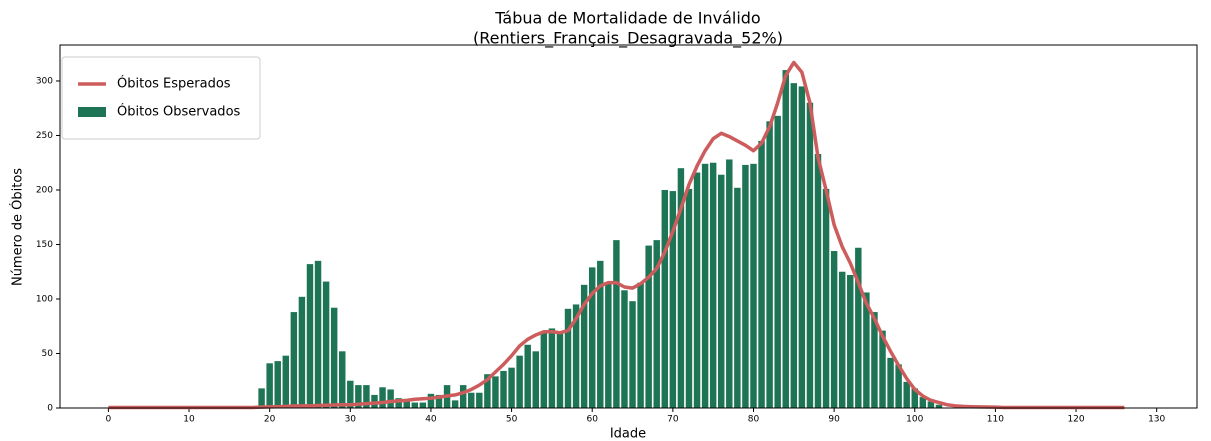 The image size is (1211, 441). Describe the element at coordinates (44, 136) in the screenshot. I see `y-tick-label: 250` at that location.